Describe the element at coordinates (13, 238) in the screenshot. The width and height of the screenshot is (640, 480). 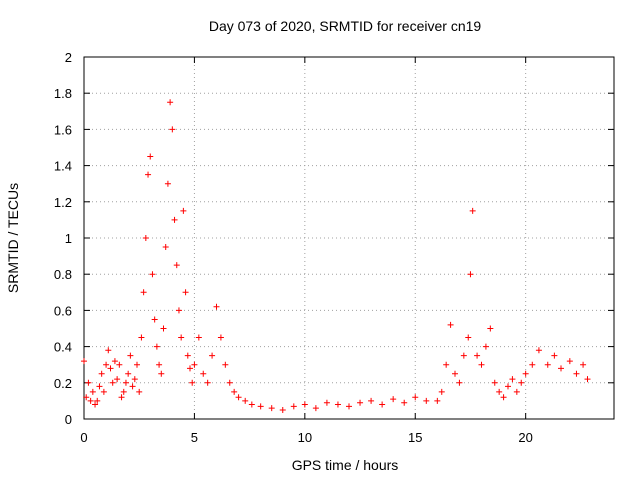
I see `y-axis-label: SRMTID / TECUs` at that location.